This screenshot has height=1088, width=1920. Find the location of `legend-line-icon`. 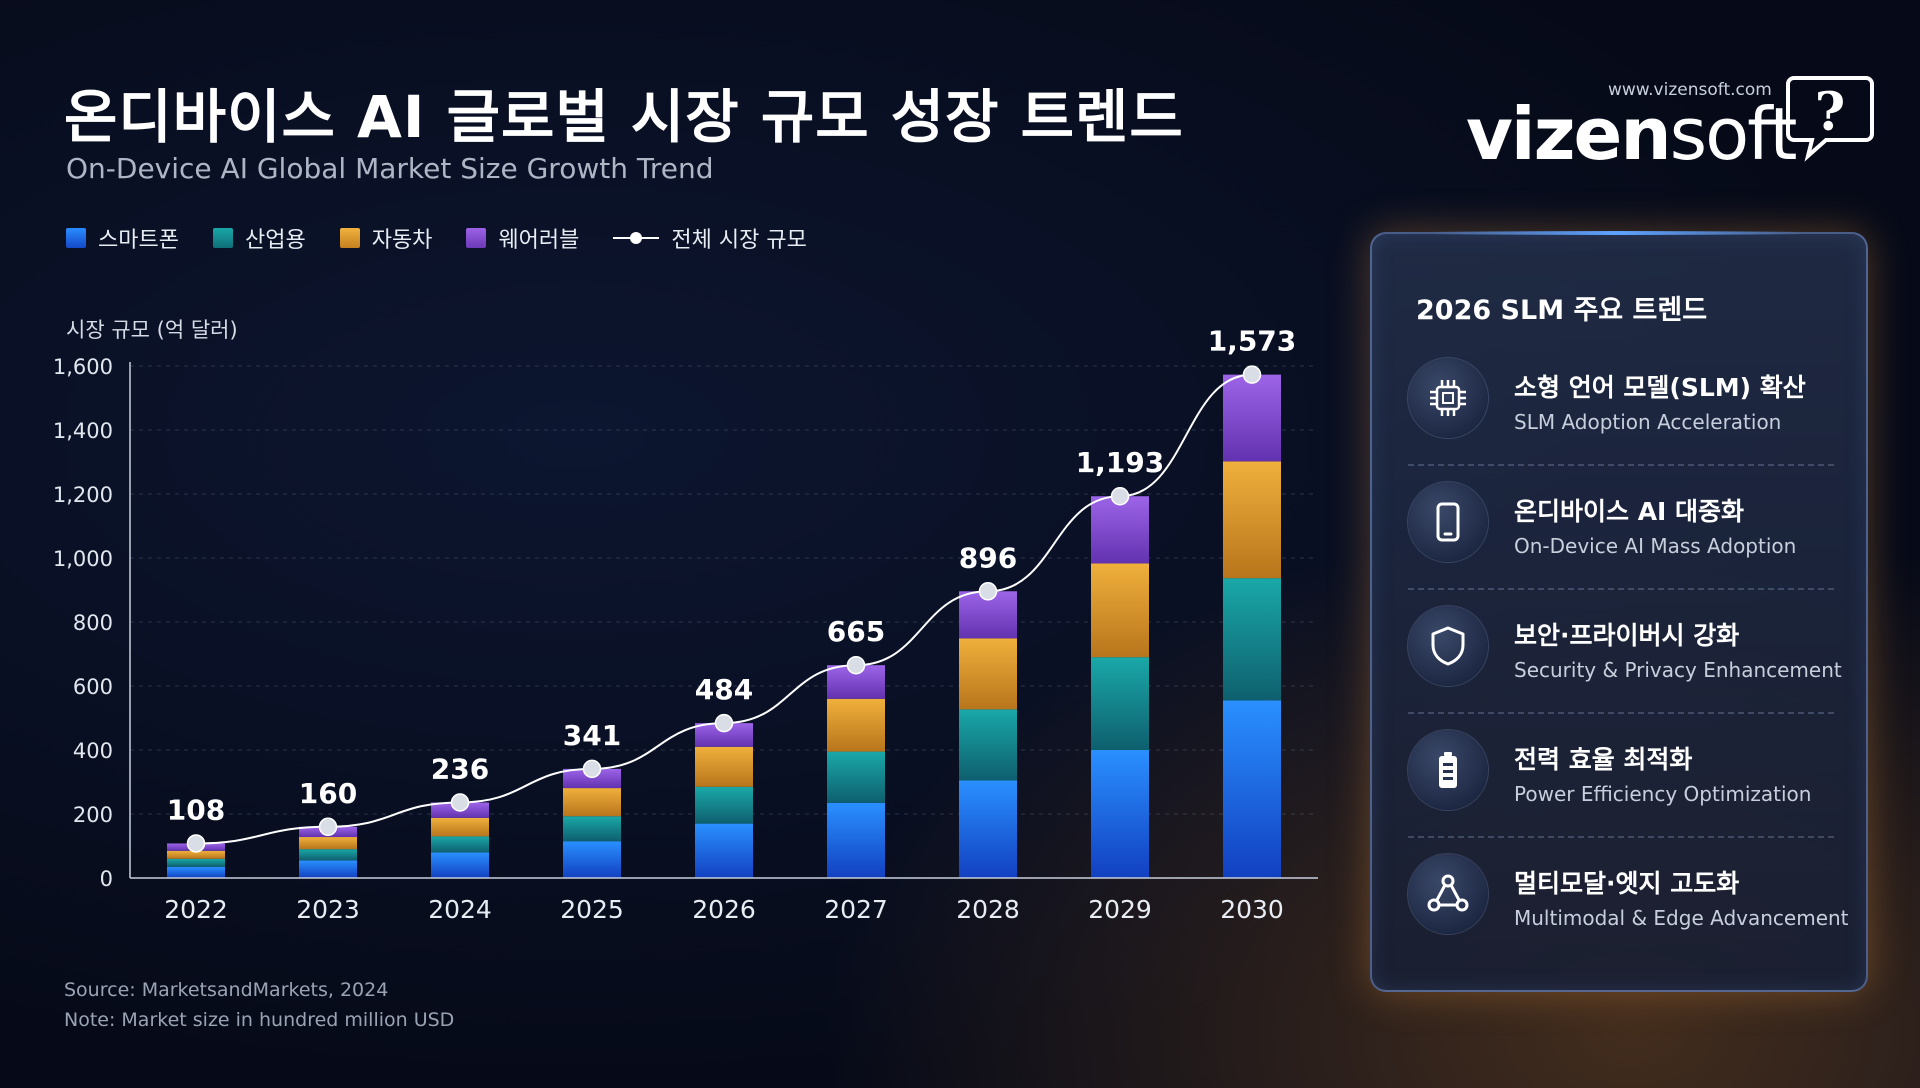

legend-line-icon is located at coordinates (636, 238).